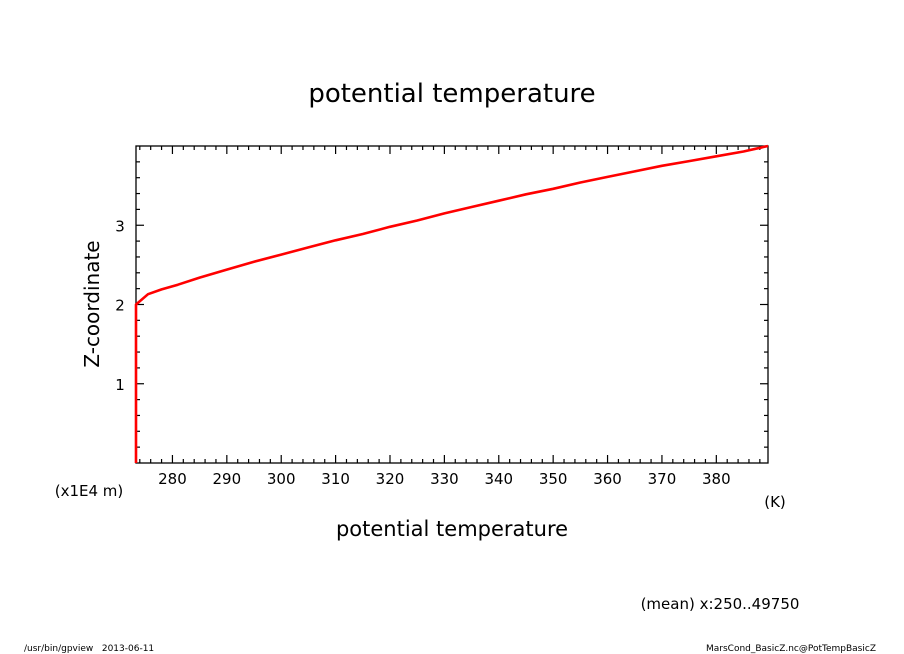  What do you see at coordinates (172, 479) in the screenshot?
I see `x-tick-label: 280` at bounding box center [172, 479].